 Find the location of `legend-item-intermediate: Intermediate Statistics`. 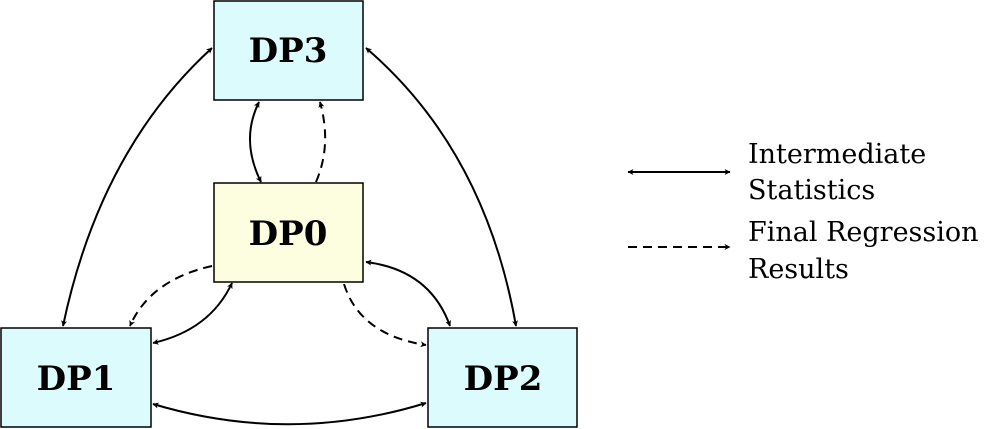

legend-item-intermediate: Intermediate Statistics is located at coordinates (776, 172).